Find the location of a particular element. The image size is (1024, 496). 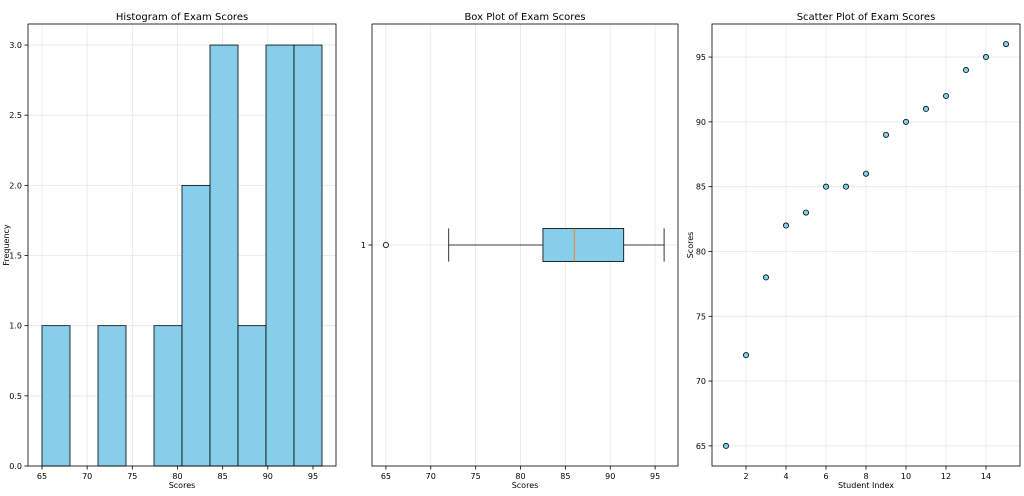

y-tick-label: 70 is located at coordinates (701, 381).